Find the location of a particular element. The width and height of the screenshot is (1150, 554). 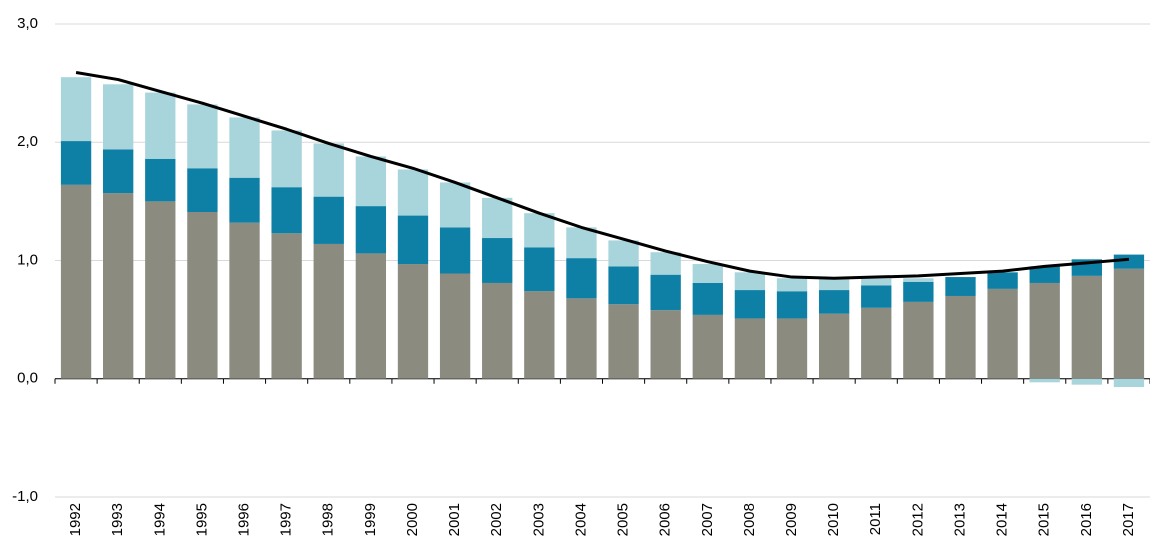

x-tick-label: 2003 is located at coordinates (538, 519).